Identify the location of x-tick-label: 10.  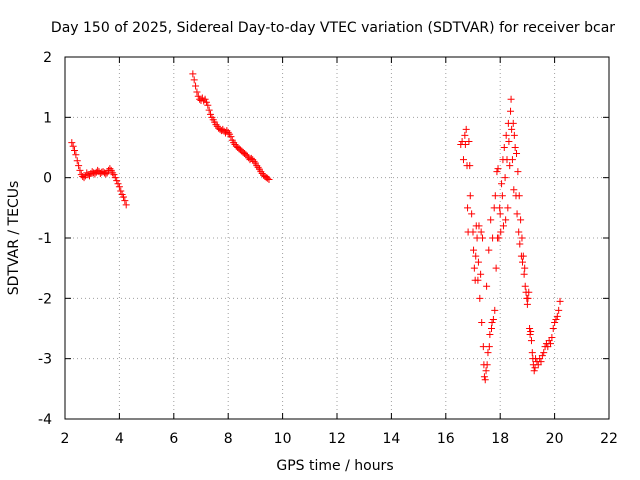
(283, 439).